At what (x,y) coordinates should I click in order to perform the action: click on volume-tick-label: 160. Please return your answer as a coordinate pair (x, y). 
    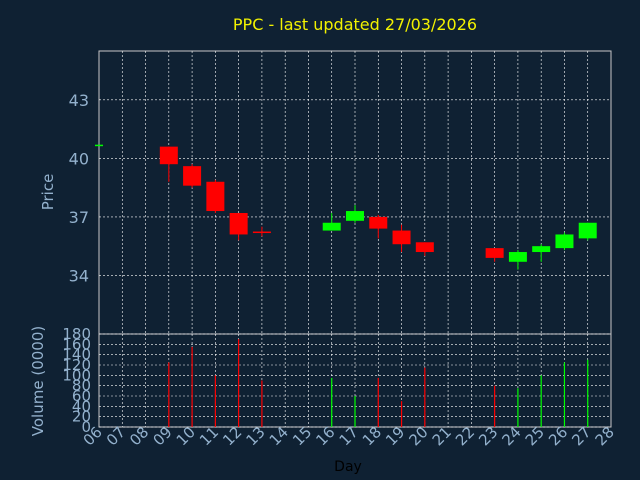
    Looking at the image, I should click on (76, 344).